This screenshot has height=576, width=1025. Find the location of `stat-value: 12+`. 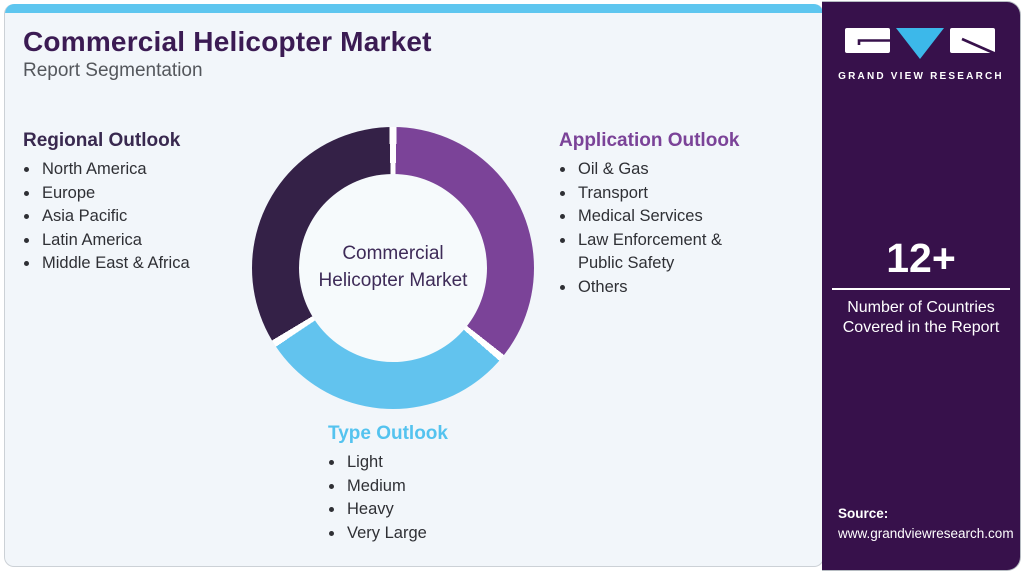

stat-value: 12+ is located at coordinates (921, 258).